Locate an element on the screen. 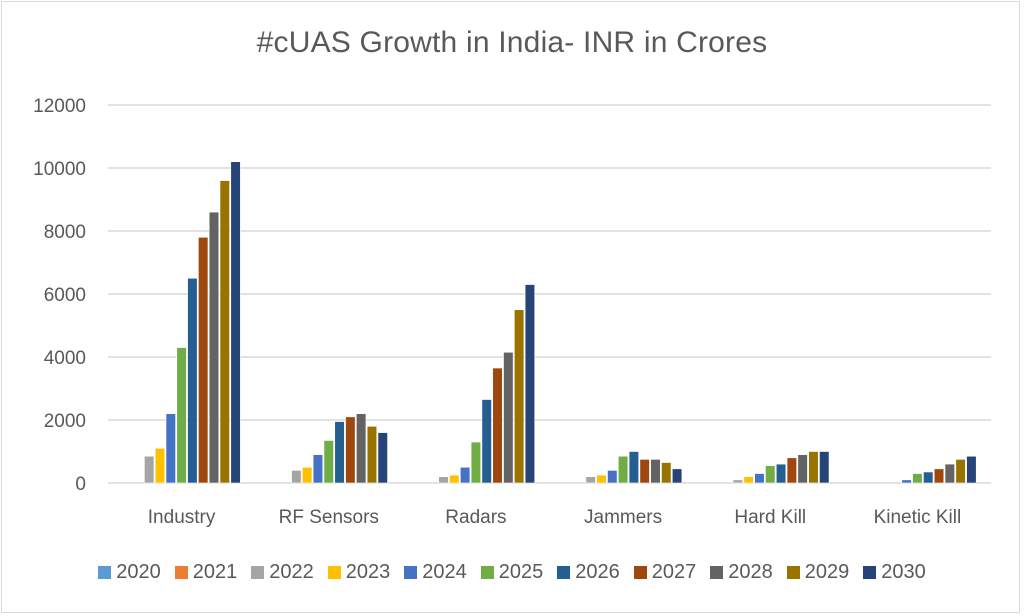  legend-label: 2027 is located at coordinates (674, 572).